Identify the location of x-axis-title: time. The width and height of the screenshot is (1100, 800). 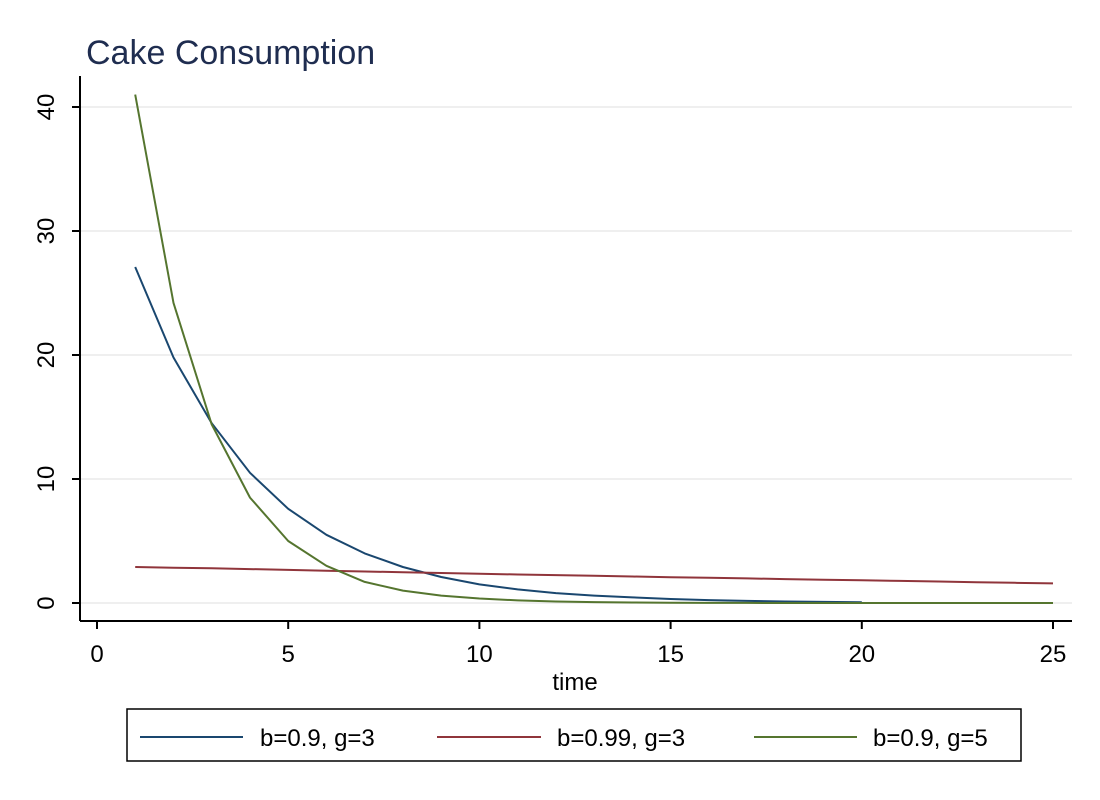
(574, 682).